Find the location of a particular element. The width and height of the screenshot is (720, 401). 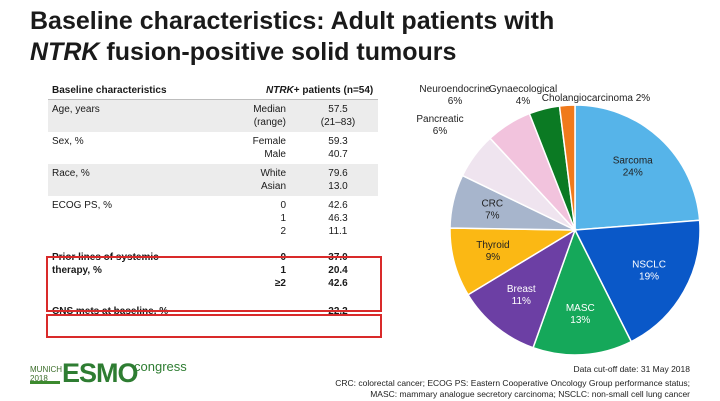

header-characteristics: Baseline characteristics is located at coordinates (109, 90).